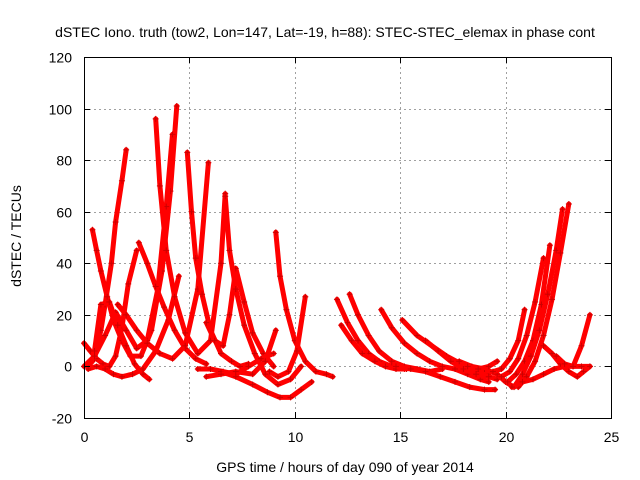 The image size is (640, 480). Describe the element at coordinates (85, 437) in the screenshot. I see `x-tick-label: 0` at that location.